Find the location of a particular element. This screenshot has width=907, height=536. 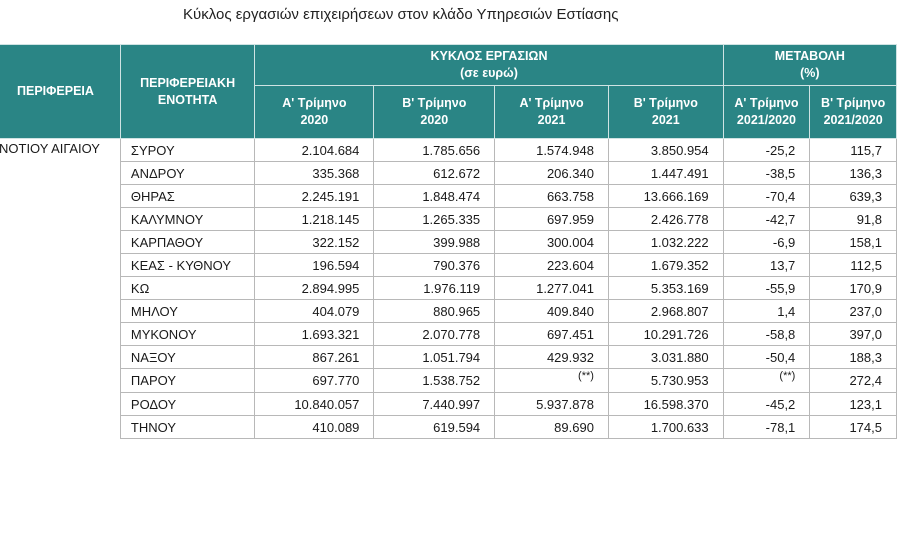

cell-change-q2: 136,3 is located at coordinates (853, 173).